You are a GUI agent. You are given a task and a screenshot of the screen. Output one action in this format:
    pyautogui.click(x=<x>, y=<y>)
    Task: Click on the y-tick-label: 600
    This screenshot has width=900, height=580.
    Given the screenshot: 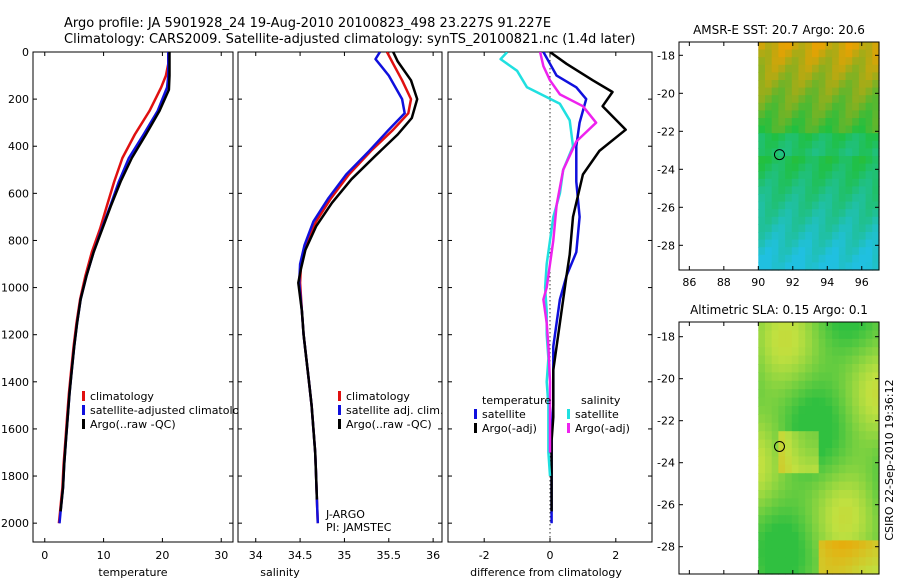 What is the action you would take?
    pyautogui.click(x=18, y=193)
    